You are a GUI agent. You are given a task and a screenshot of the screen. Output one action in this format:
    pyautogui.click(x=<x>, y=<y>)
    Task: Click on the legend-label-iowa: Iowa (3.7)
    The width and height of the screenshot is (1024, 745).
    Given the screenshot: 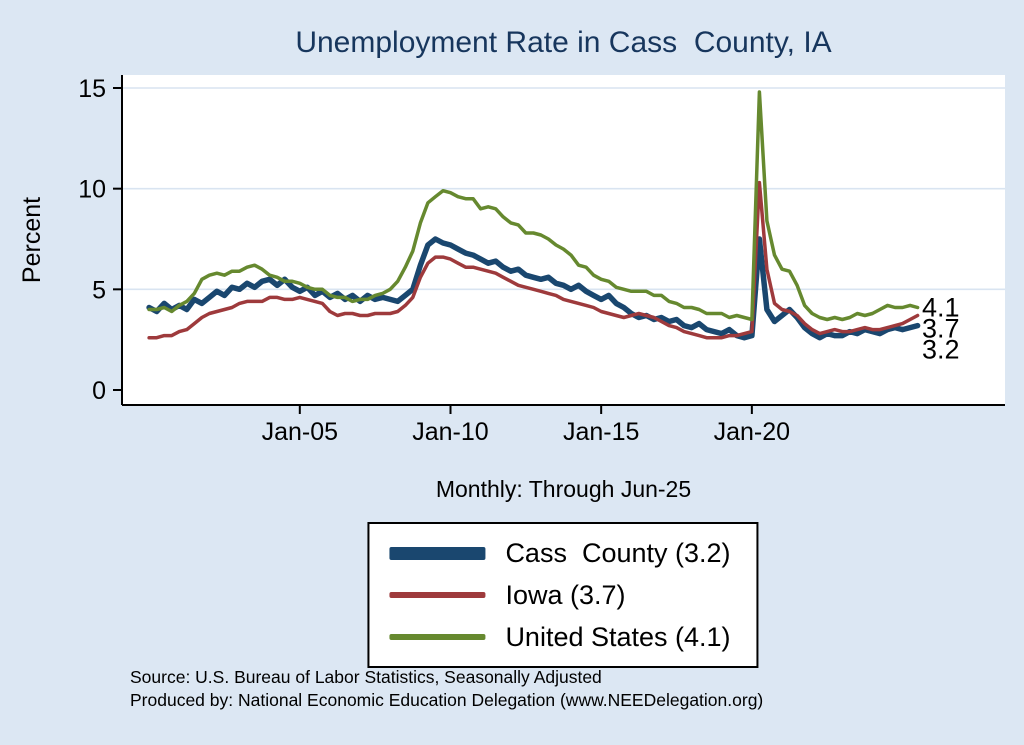 What is the action you would take?
    pyautogui.click(x=565, y=594)
    